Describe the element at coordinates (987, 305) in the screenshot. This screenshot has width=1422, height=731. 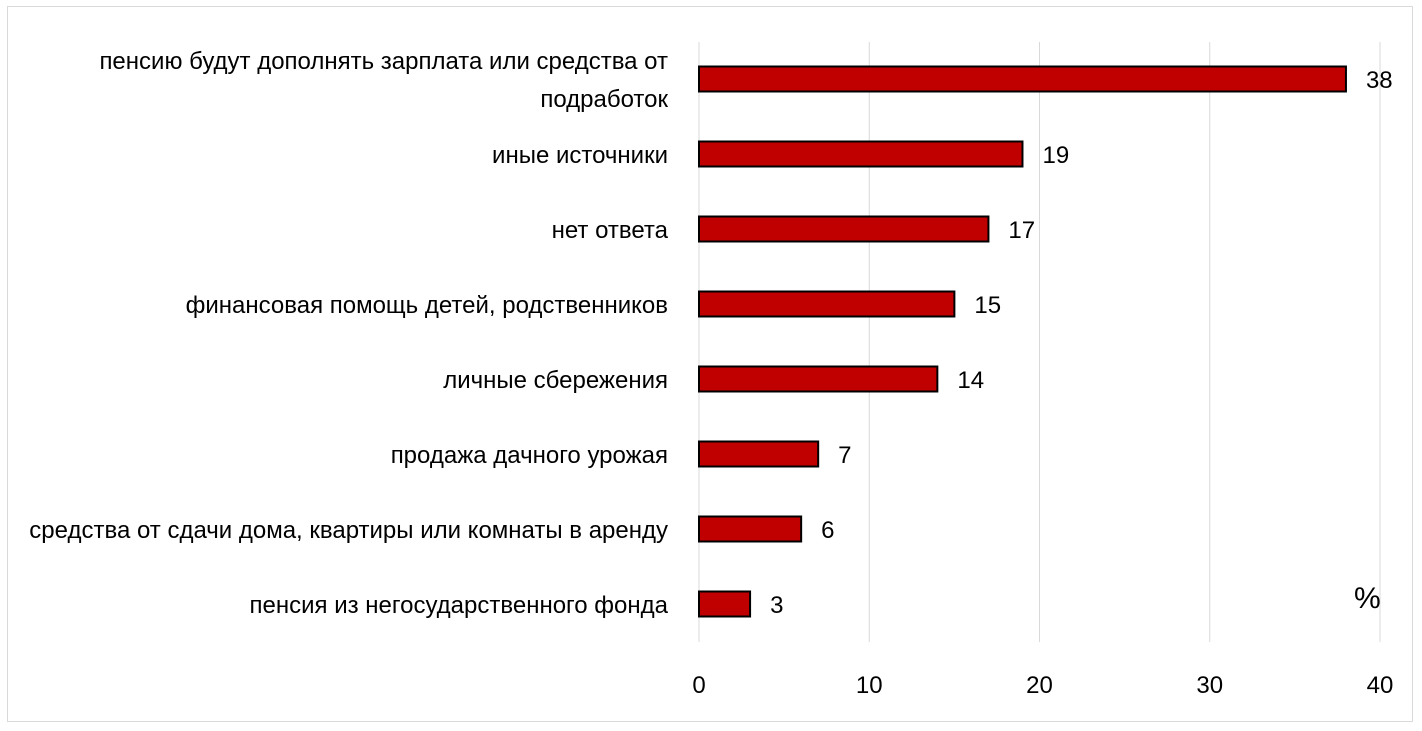
I see `data-label: 15` at that location.